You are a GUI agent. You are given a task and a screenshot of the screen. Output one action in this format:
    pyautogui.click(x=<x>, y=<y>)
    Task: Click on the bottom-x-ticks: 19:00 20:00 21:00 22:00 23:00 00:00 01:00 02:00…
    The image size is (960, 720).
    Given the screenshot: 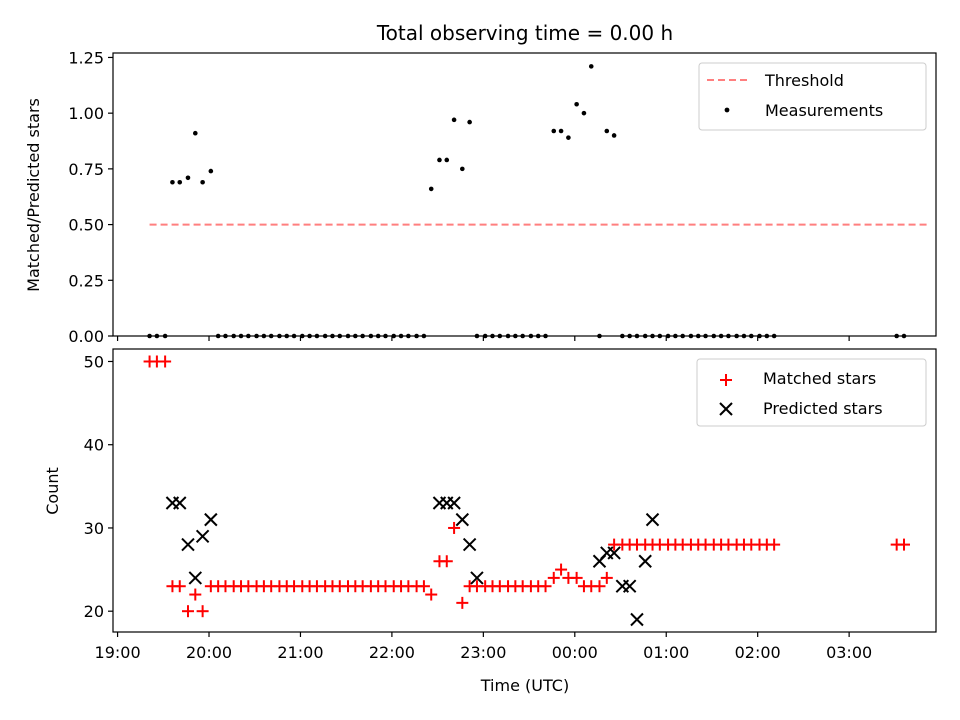 What is the action you would take?
    pyautogui.click(x=483, y=647)
    